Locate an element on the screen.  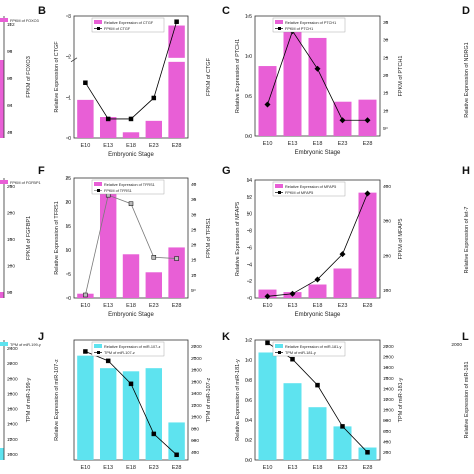
y-tick-6: 1.2 is located at coordinates (248, 341).